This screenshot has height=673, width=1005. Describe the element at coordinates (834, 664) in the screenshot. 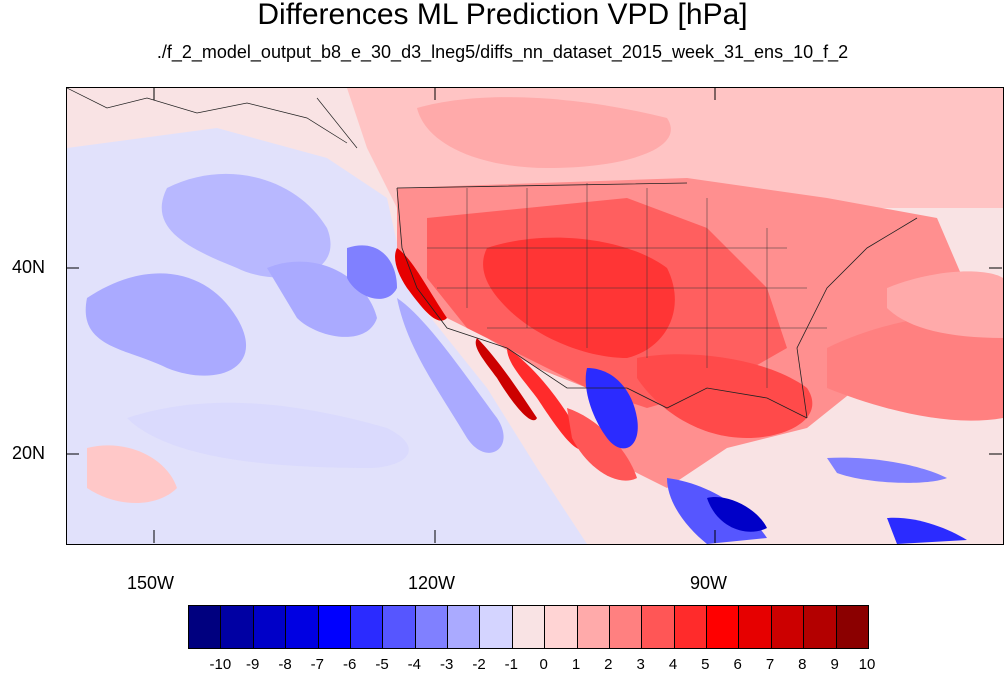

I see `colorbar-tick-label: 9` at that location.